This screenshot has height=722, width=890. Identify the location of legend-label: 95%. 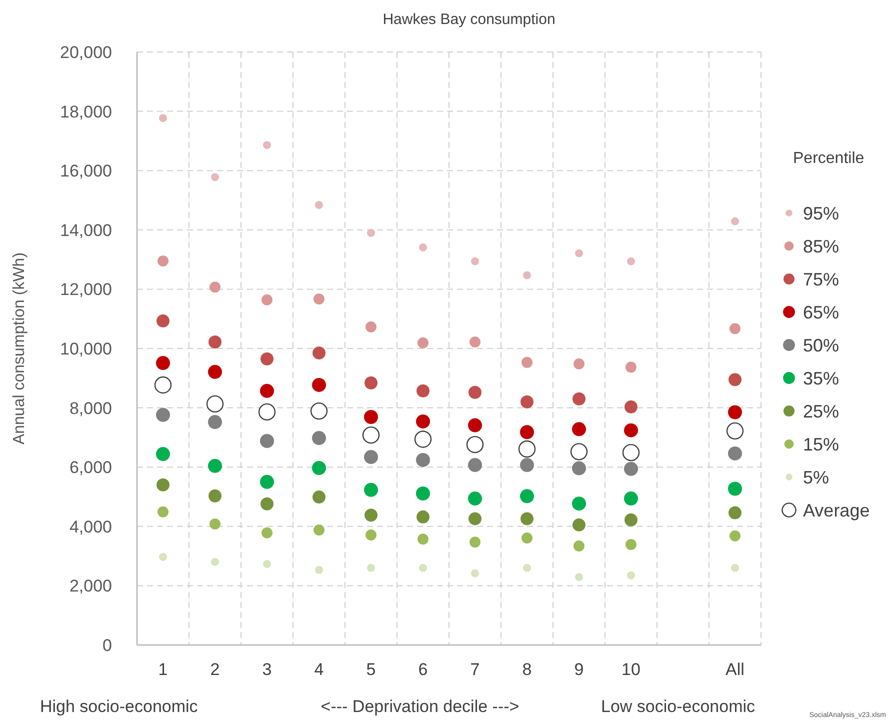
(821, 213).